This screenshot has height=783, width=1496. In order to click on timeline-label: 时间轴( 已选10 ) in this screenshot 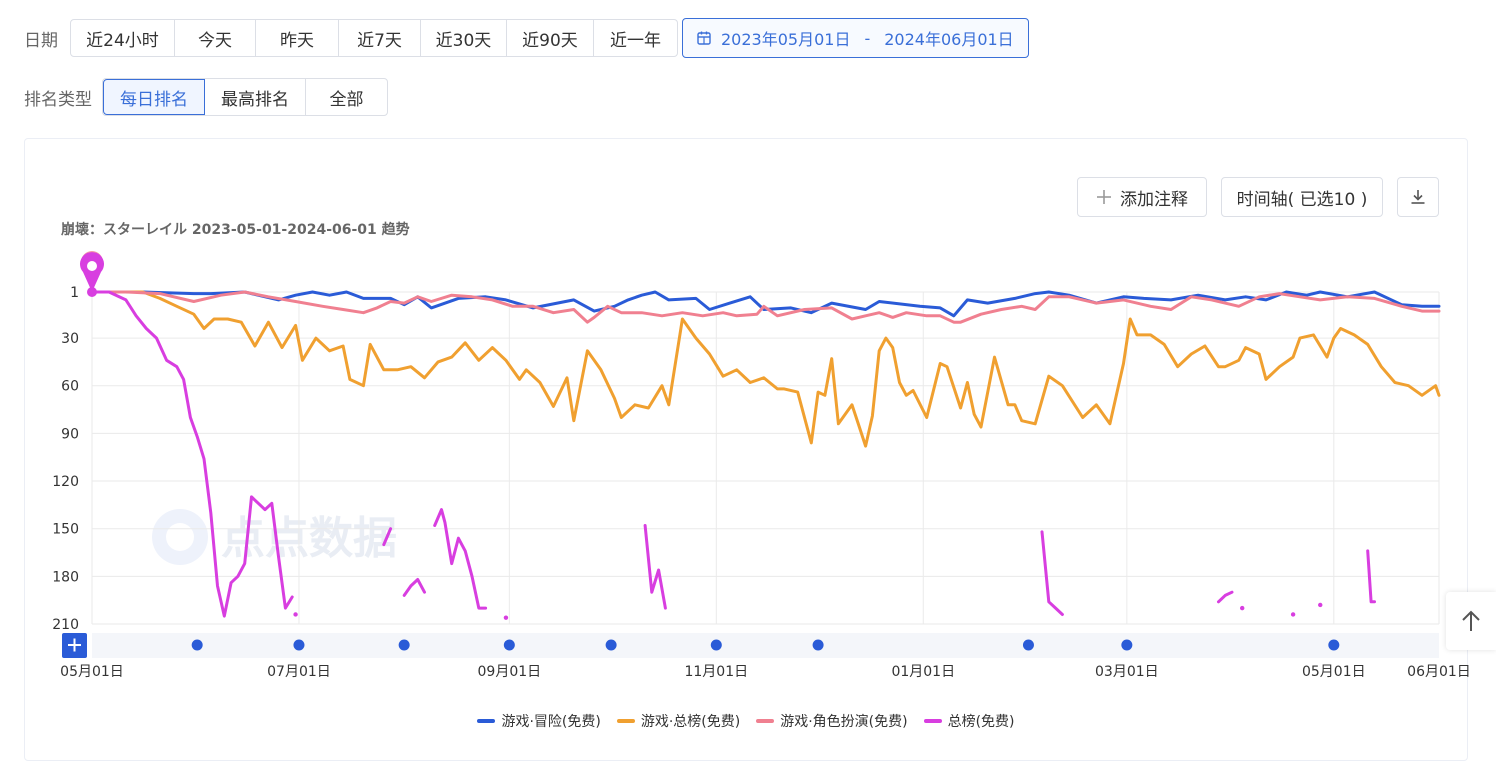, I will do `click(1302, 199)`.